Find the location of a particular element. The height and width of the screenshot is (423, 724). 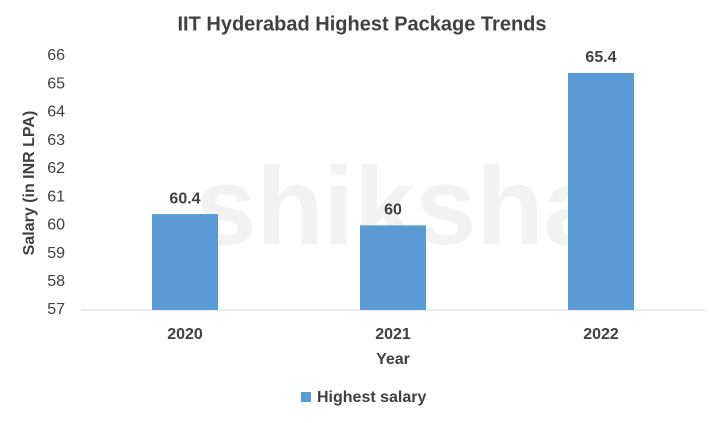

y-tick-label: 59 is located at coordinates (56, 253).